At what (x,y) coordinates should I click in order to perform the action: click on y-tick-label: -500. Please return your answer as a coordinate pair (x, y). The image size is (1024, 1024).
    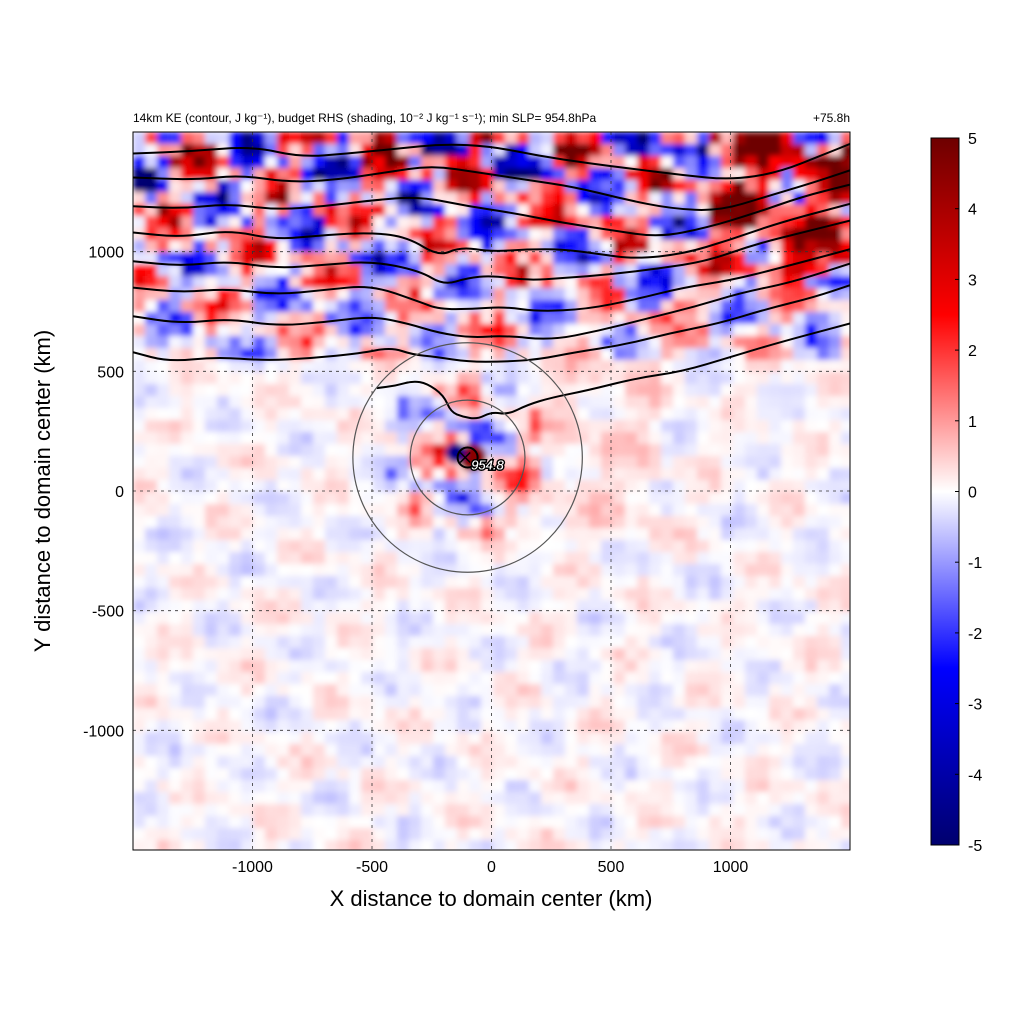
    Looking at the image, I should click on (108, 612).